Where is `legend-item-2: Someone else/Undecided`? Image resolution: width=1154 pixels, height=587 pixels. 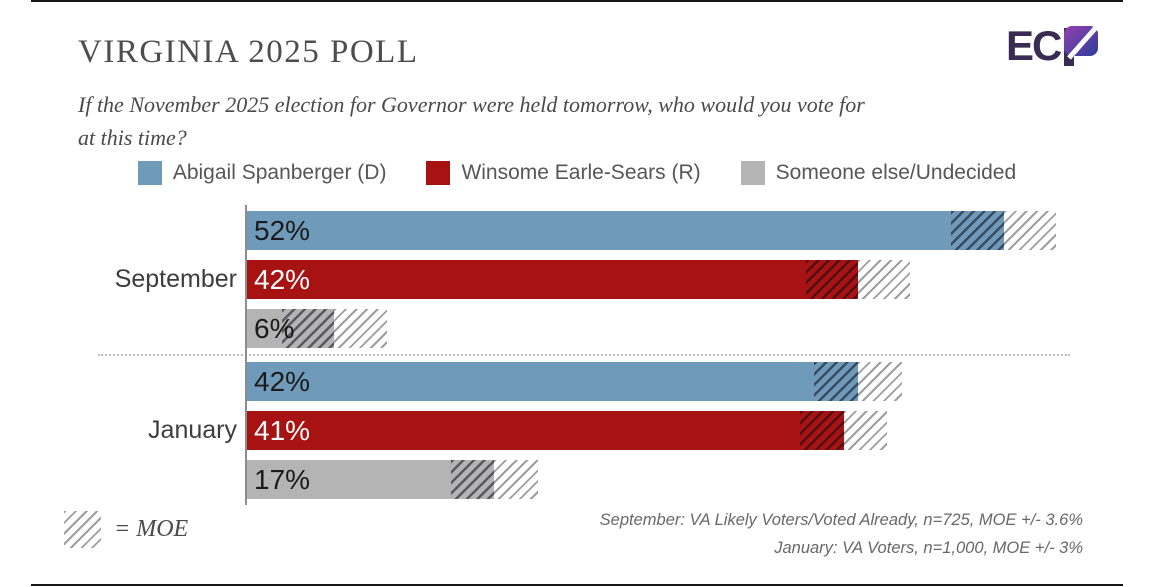 legend-item-2: Someone else/Undecided is located at coordinates (878, 173).